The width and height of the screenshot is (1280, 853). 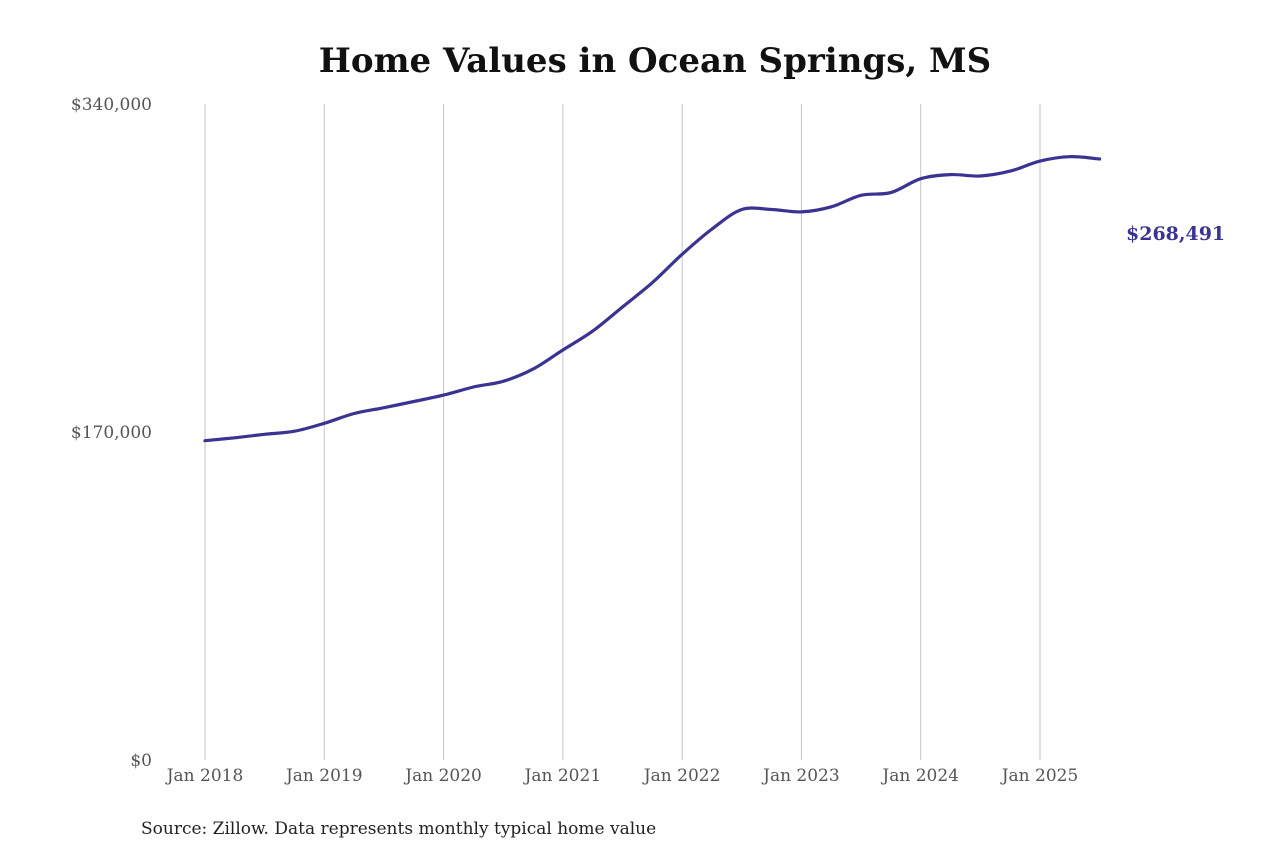 What do you see at coordinates (681, 776) in the screenshot?
I see `x-tick-label: Jan 2022` at bounding box center [681, 776].